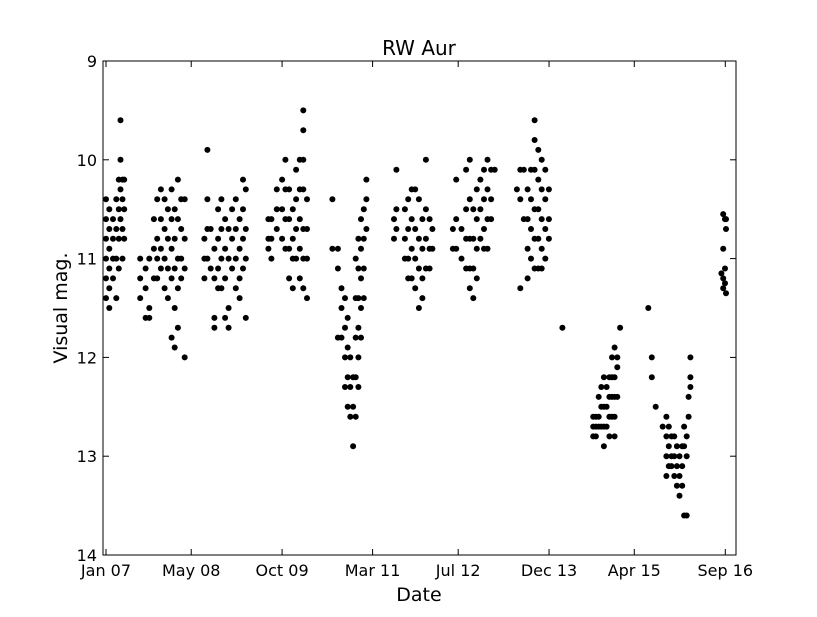 The height and width of the screenshot is (617, 817). What do you see at coordinates (549, 570) in the screenshot?
I see `x-tick-label: Dec 13` at bounding box center [549, 570].